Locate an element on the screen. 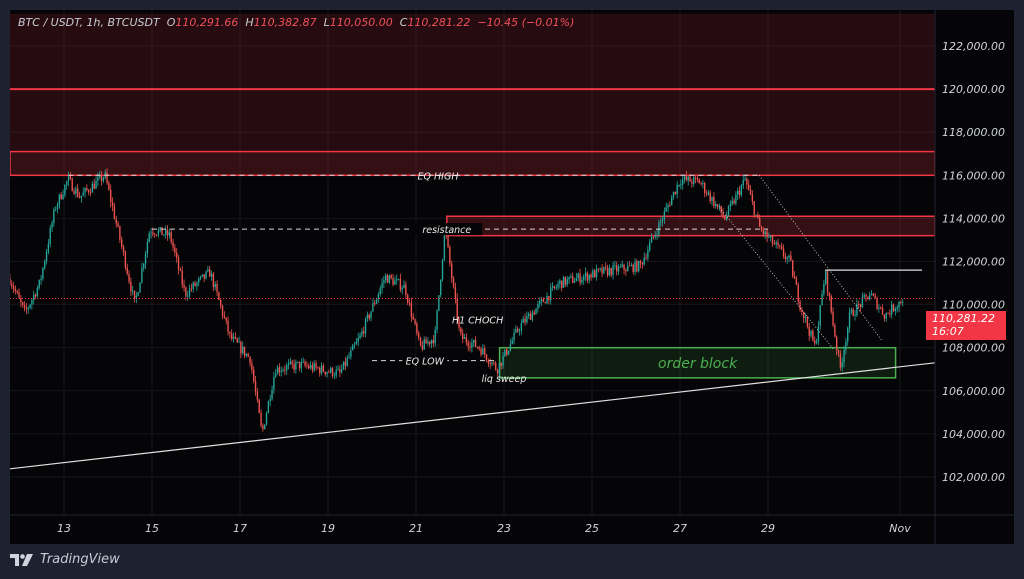  change-value: −10.45 (−0.01%) is located at coordinates (526, 22).